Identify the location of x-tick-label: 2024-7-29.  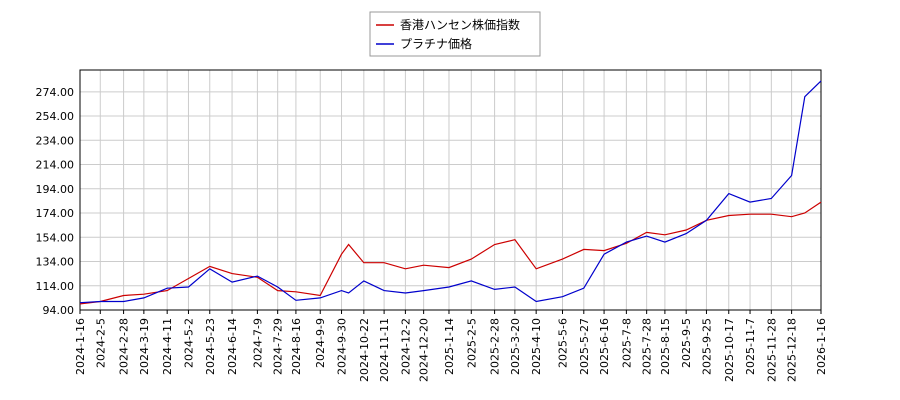
(278, 346).